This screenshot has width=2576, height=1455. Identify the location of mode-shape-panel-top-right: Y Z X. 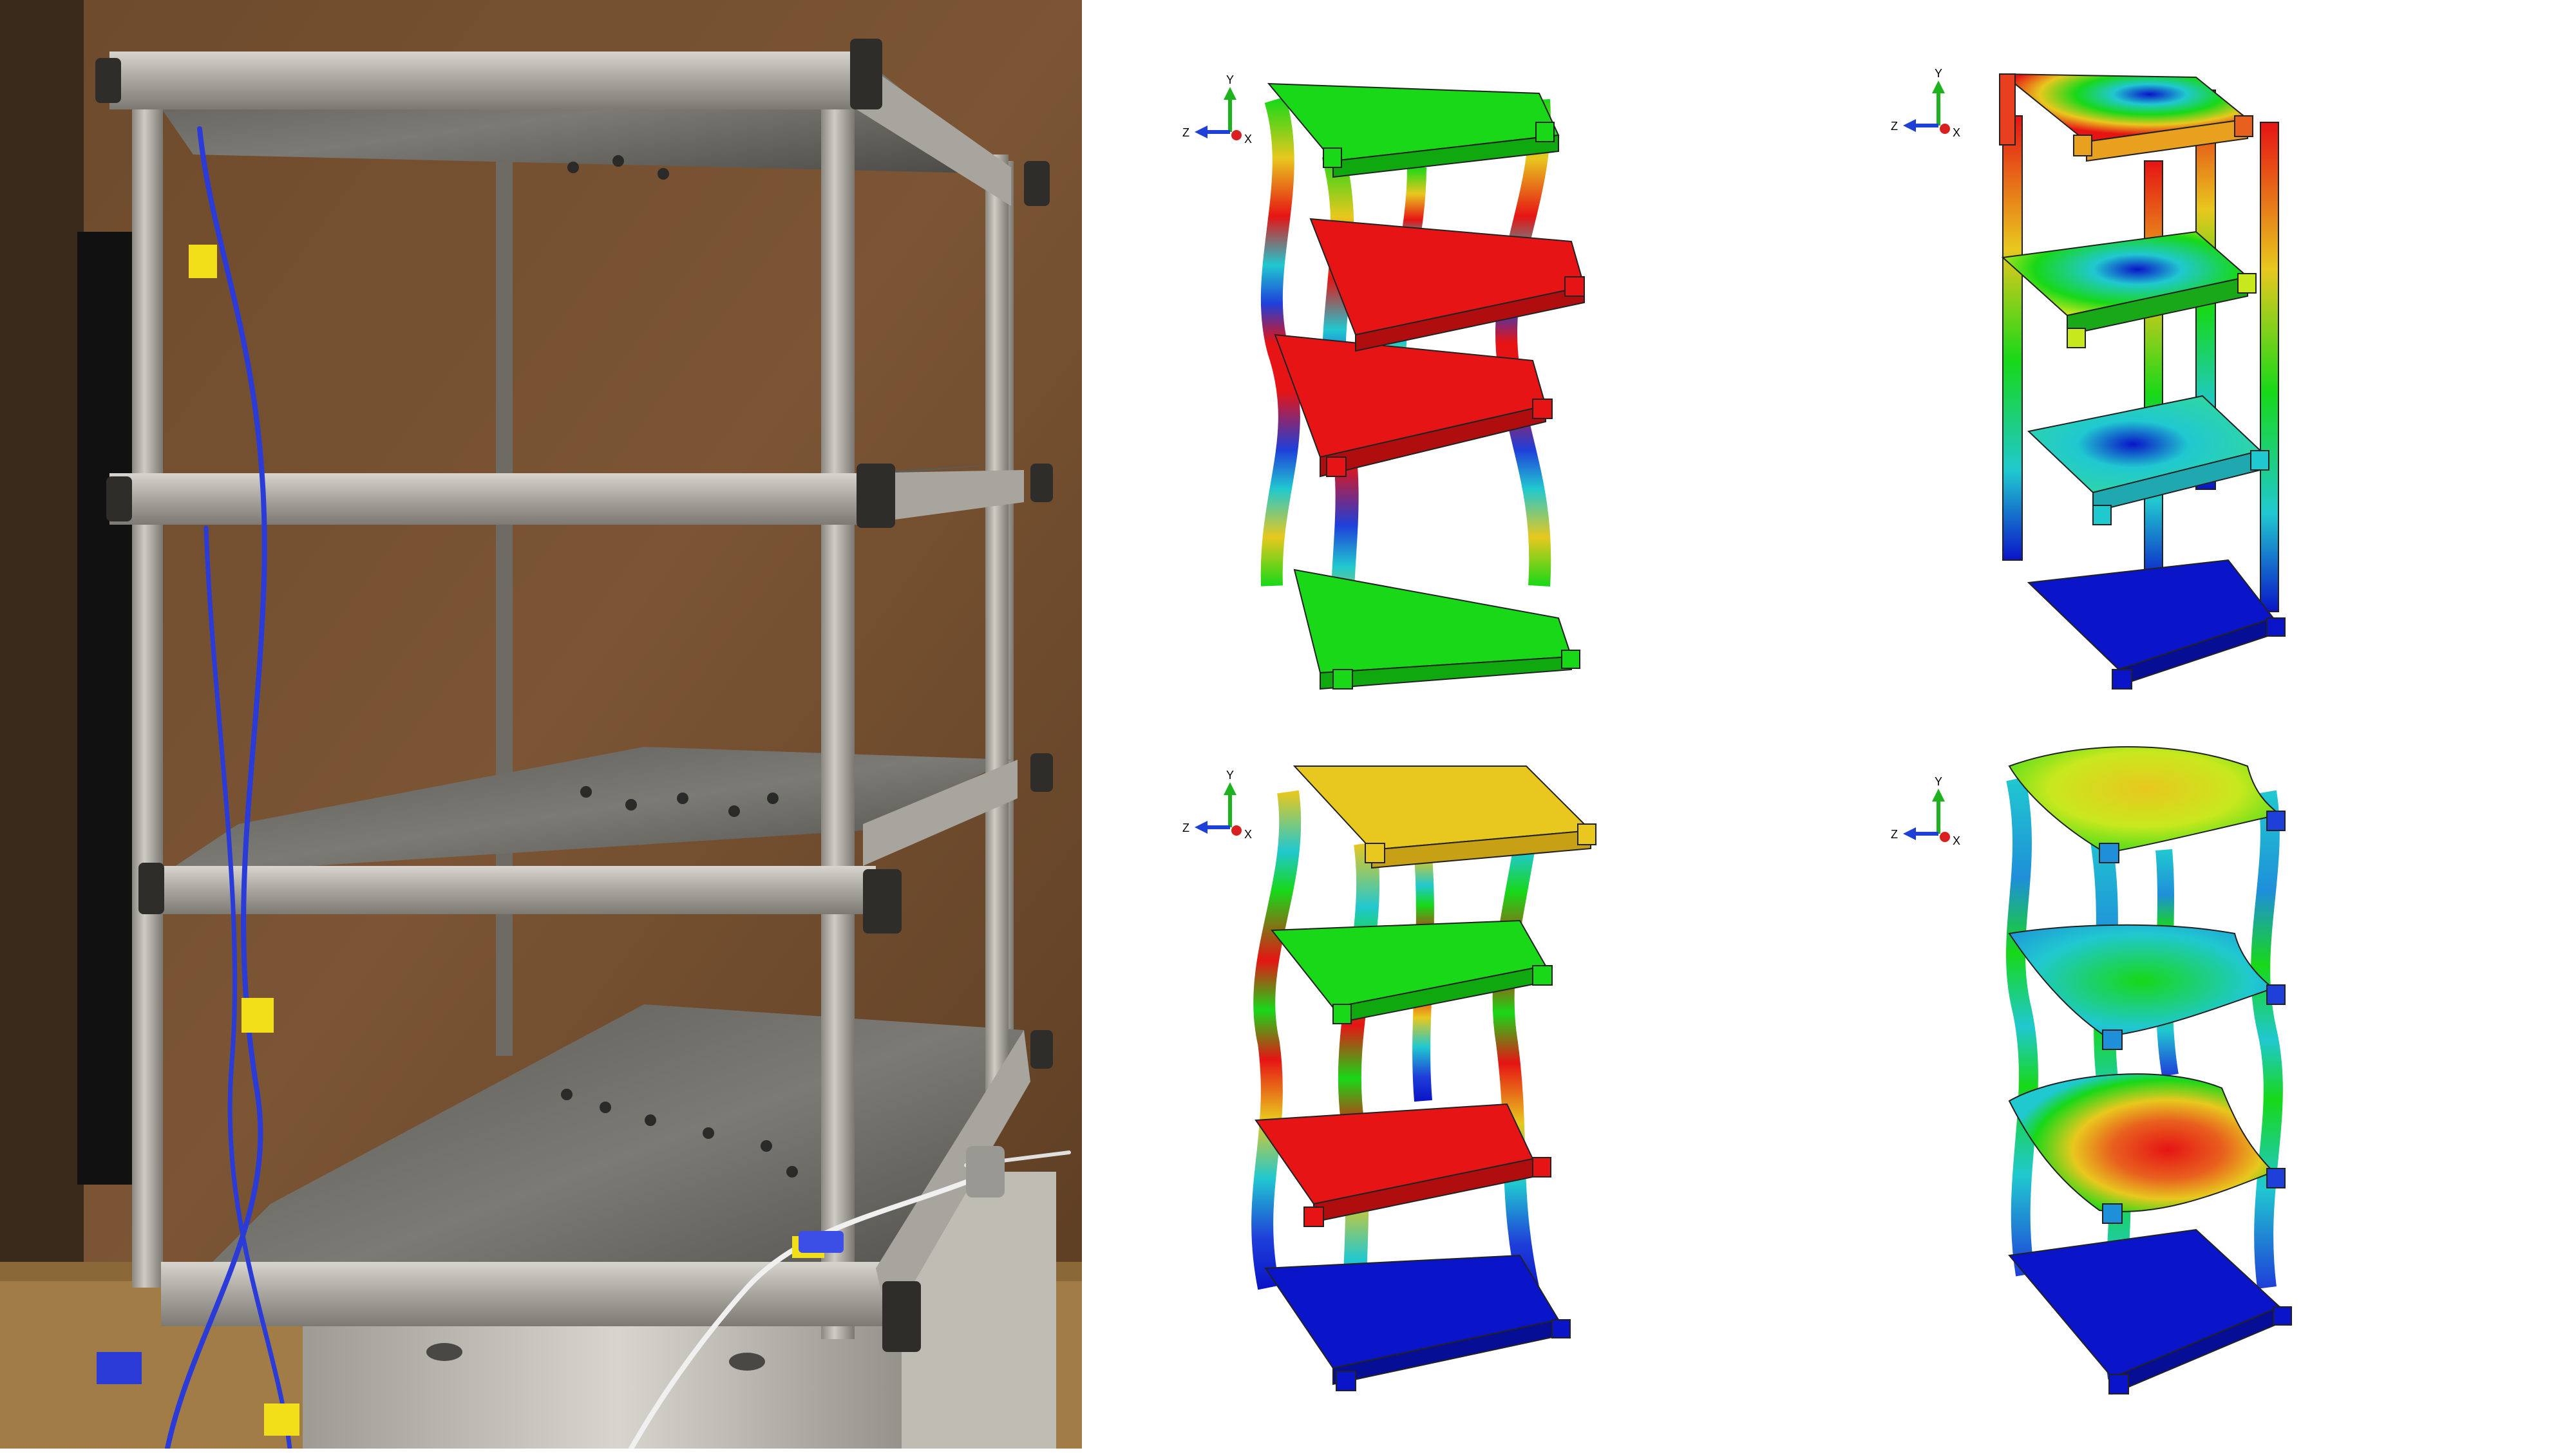
(2088, 378).